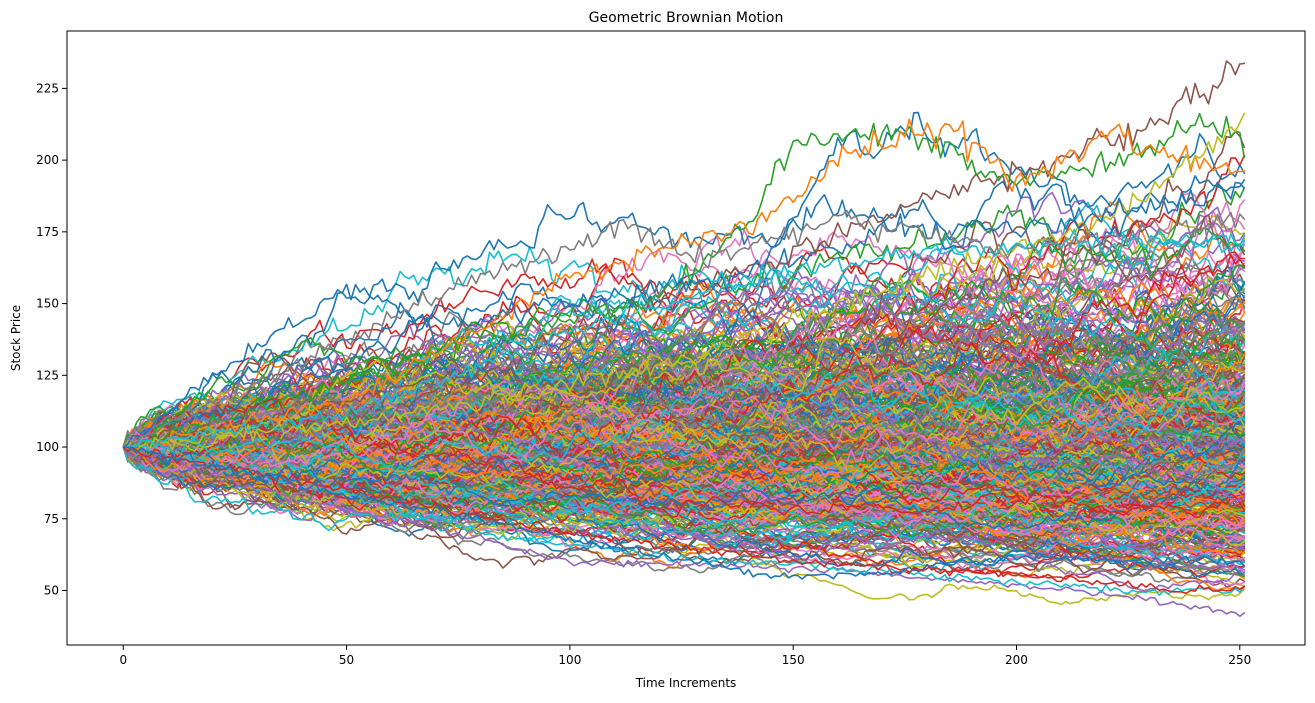  Describe the element at coordinates (47, 375) in the screenshot. I see `y-tick-label: 125` at that location.